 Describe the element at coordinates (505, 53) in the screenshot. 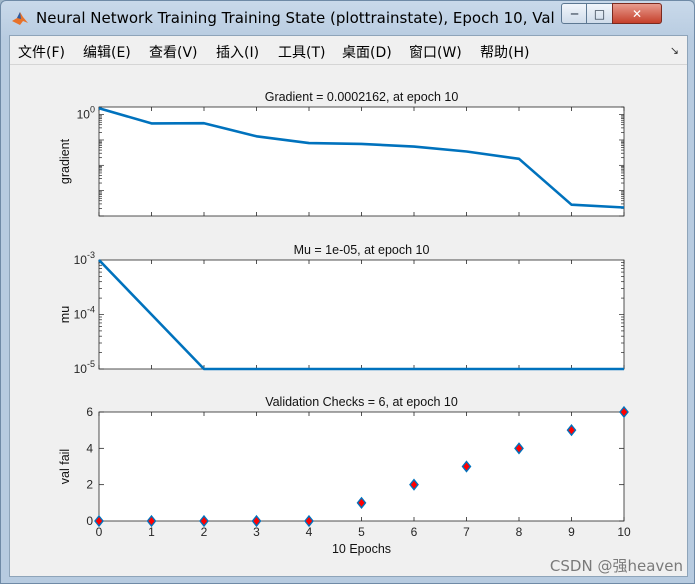

I see `menu-help: 帮助(H)` at that location.